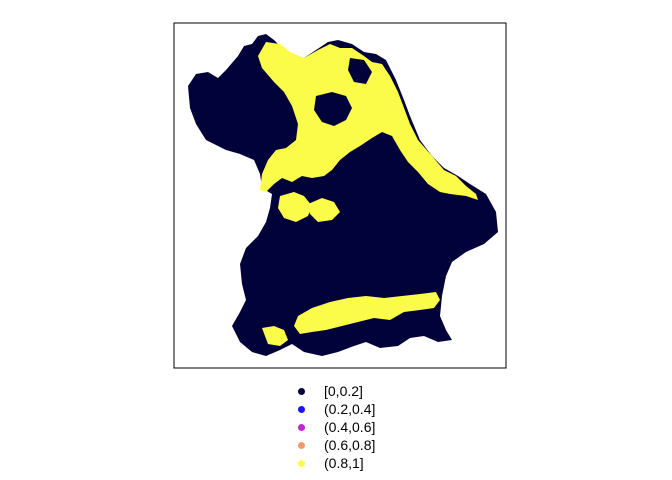 The image size is (672, 480). Describe the element at coordinates (343, 391) in the screenshot. I see `legend-label: [0,0.2]` at that location.